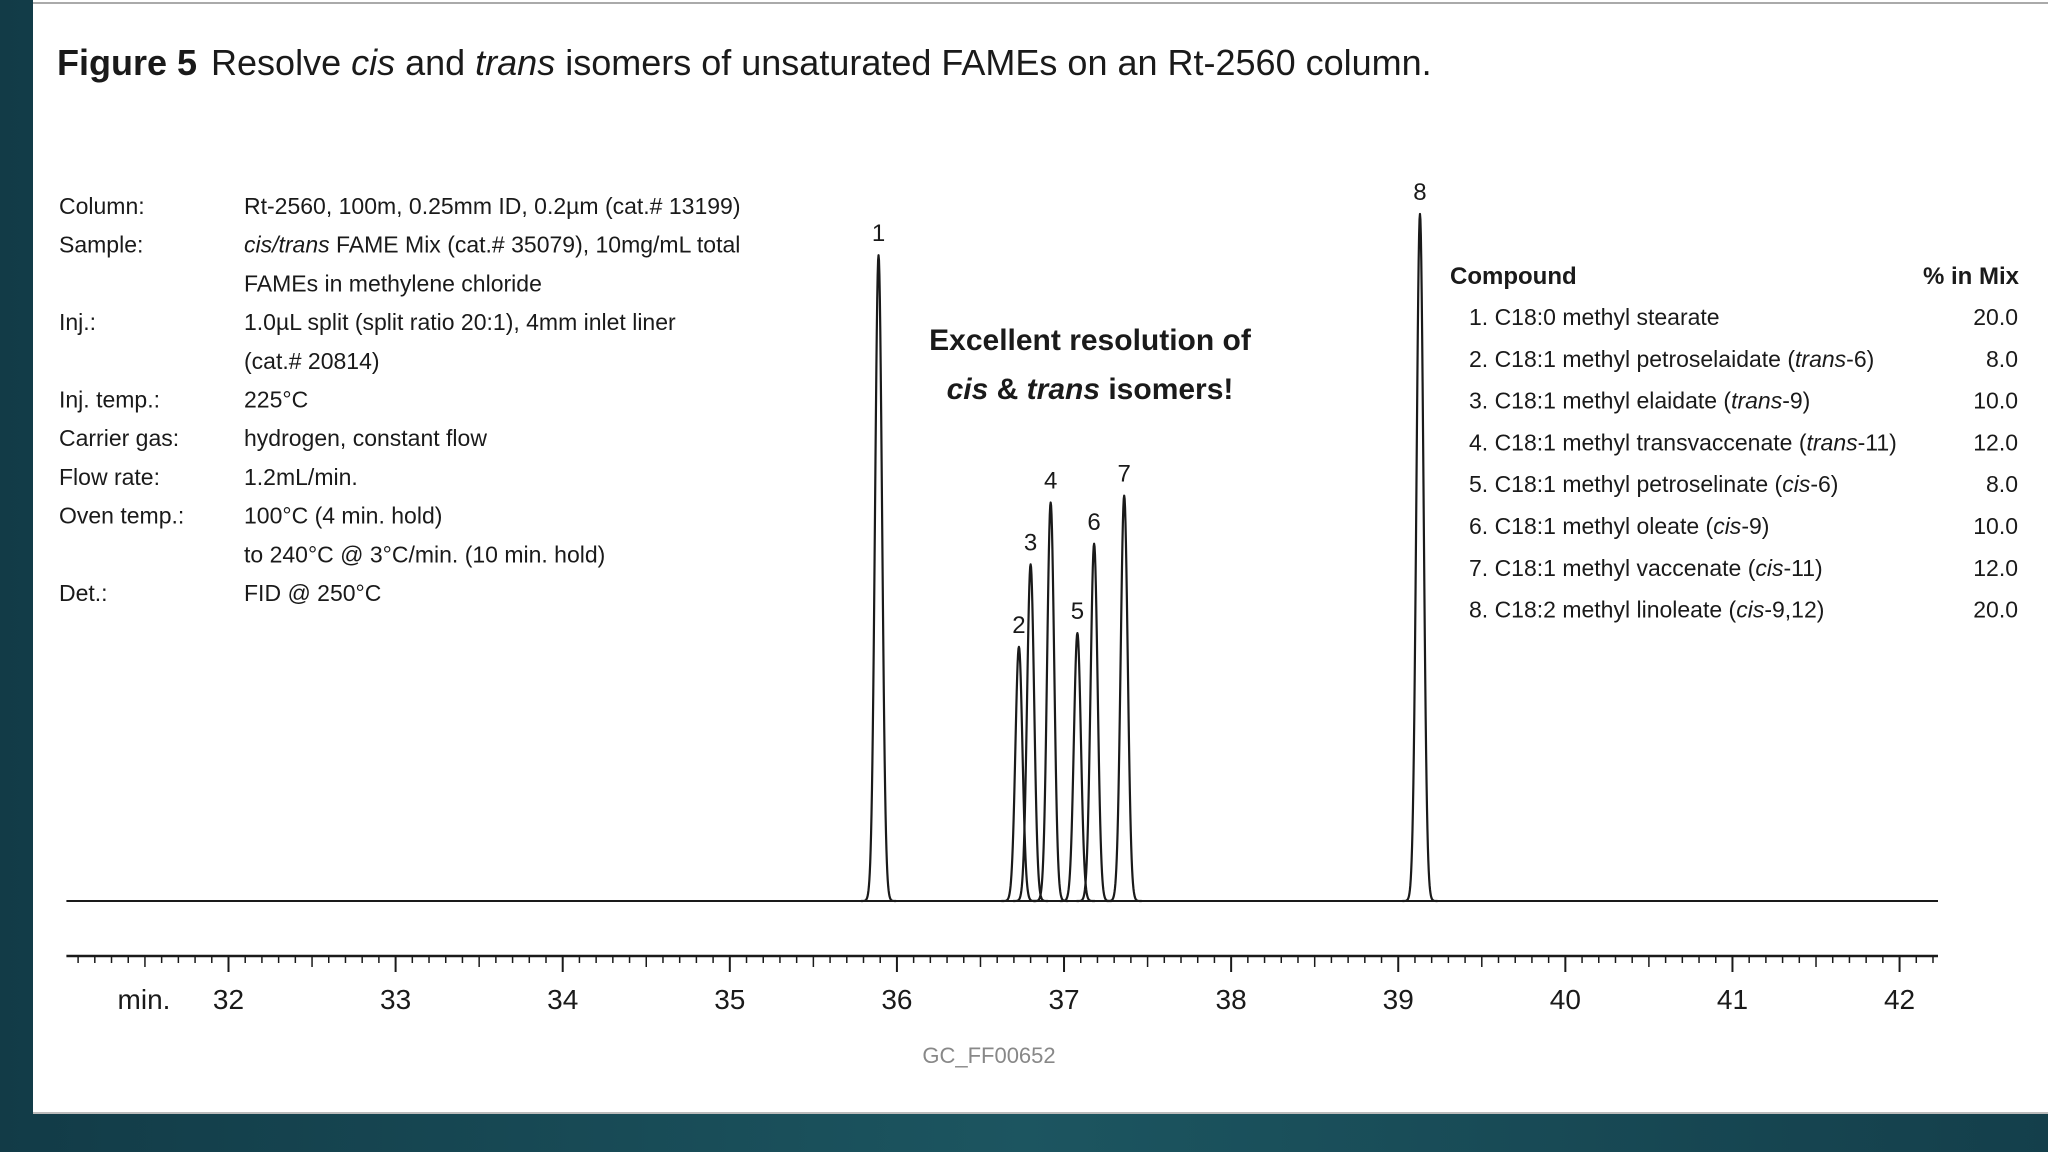  I want to click on compound-name: 2. C18:1 methyl petroselaidate (trans-6), so click(1671, 359).